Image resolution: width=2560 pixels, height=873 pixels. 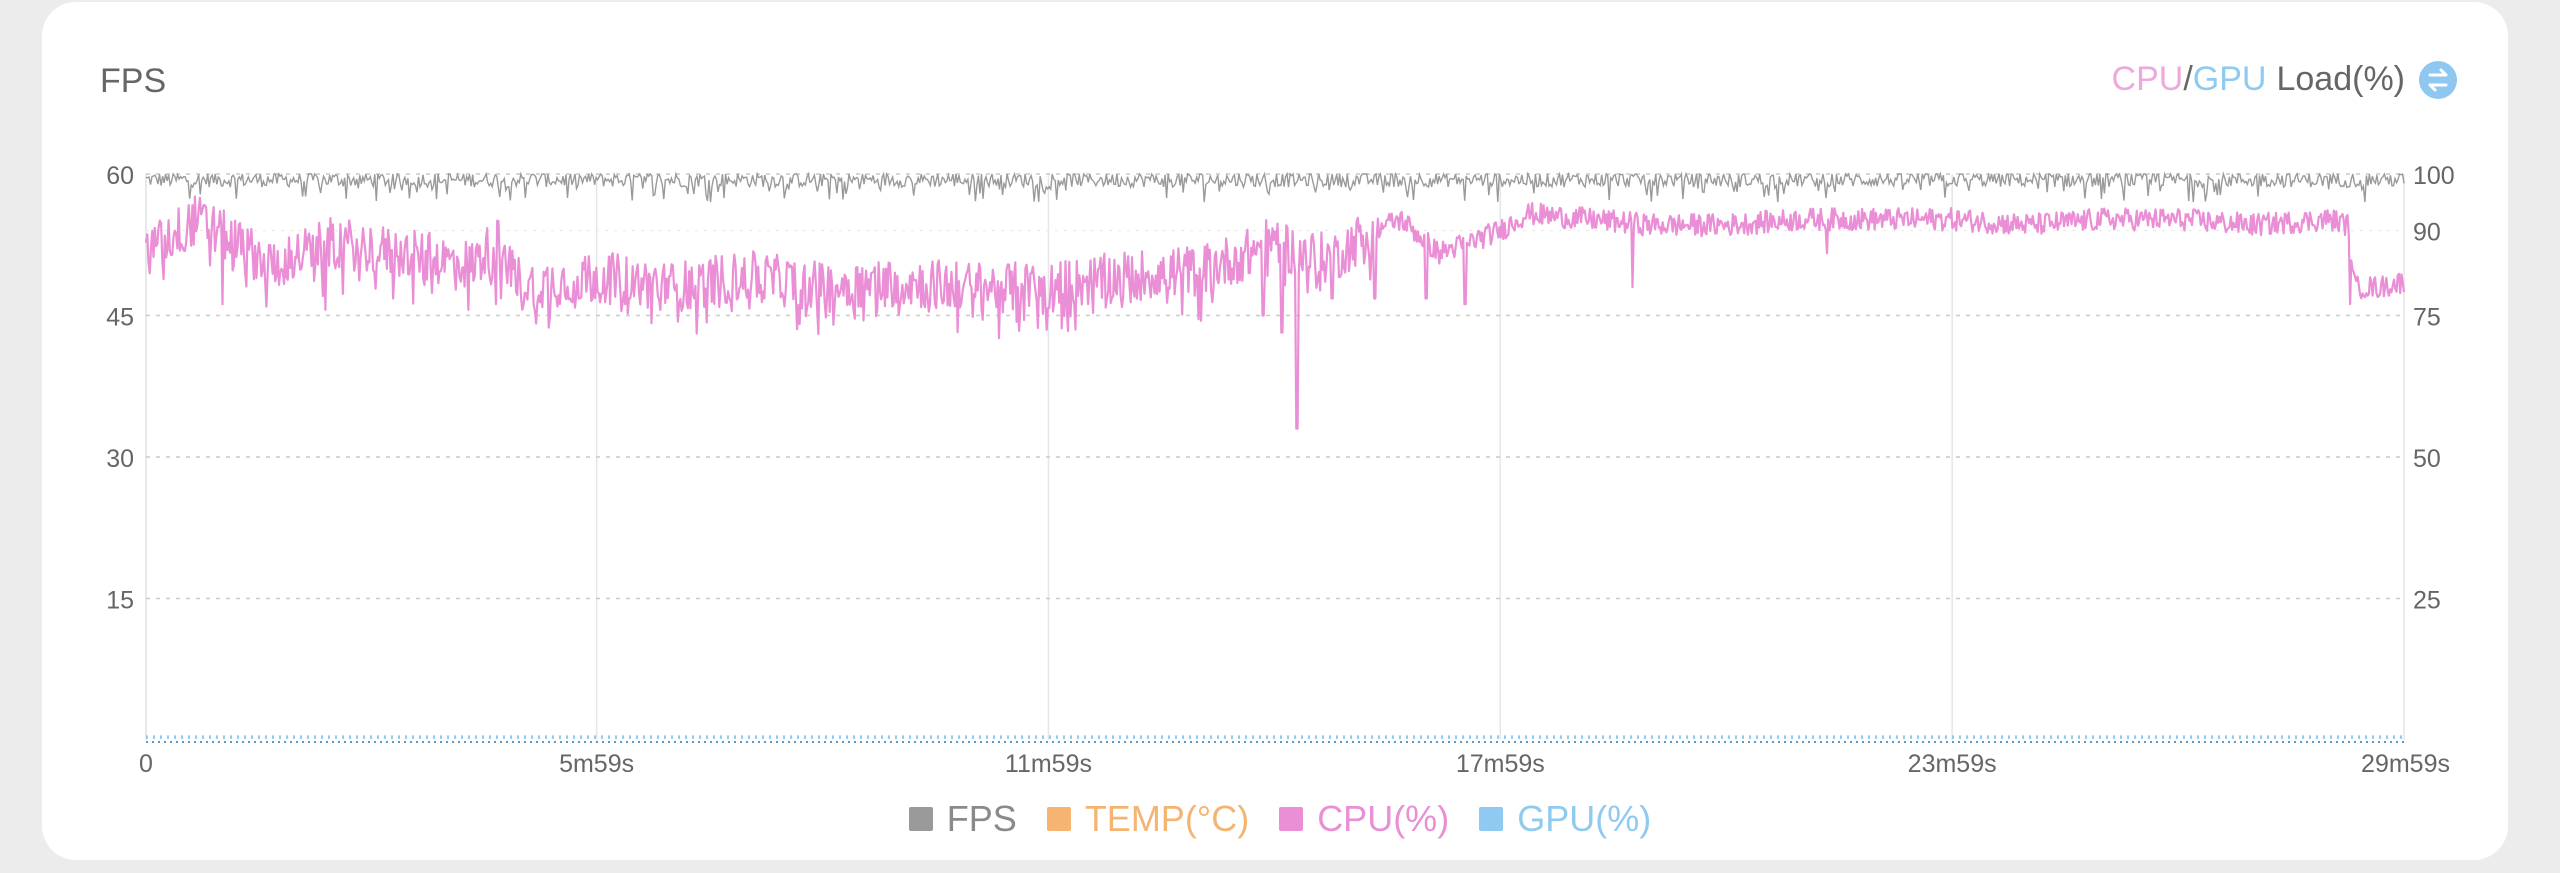 I want to click on legend-label: GPU(%), so click(x=1584, y=818).